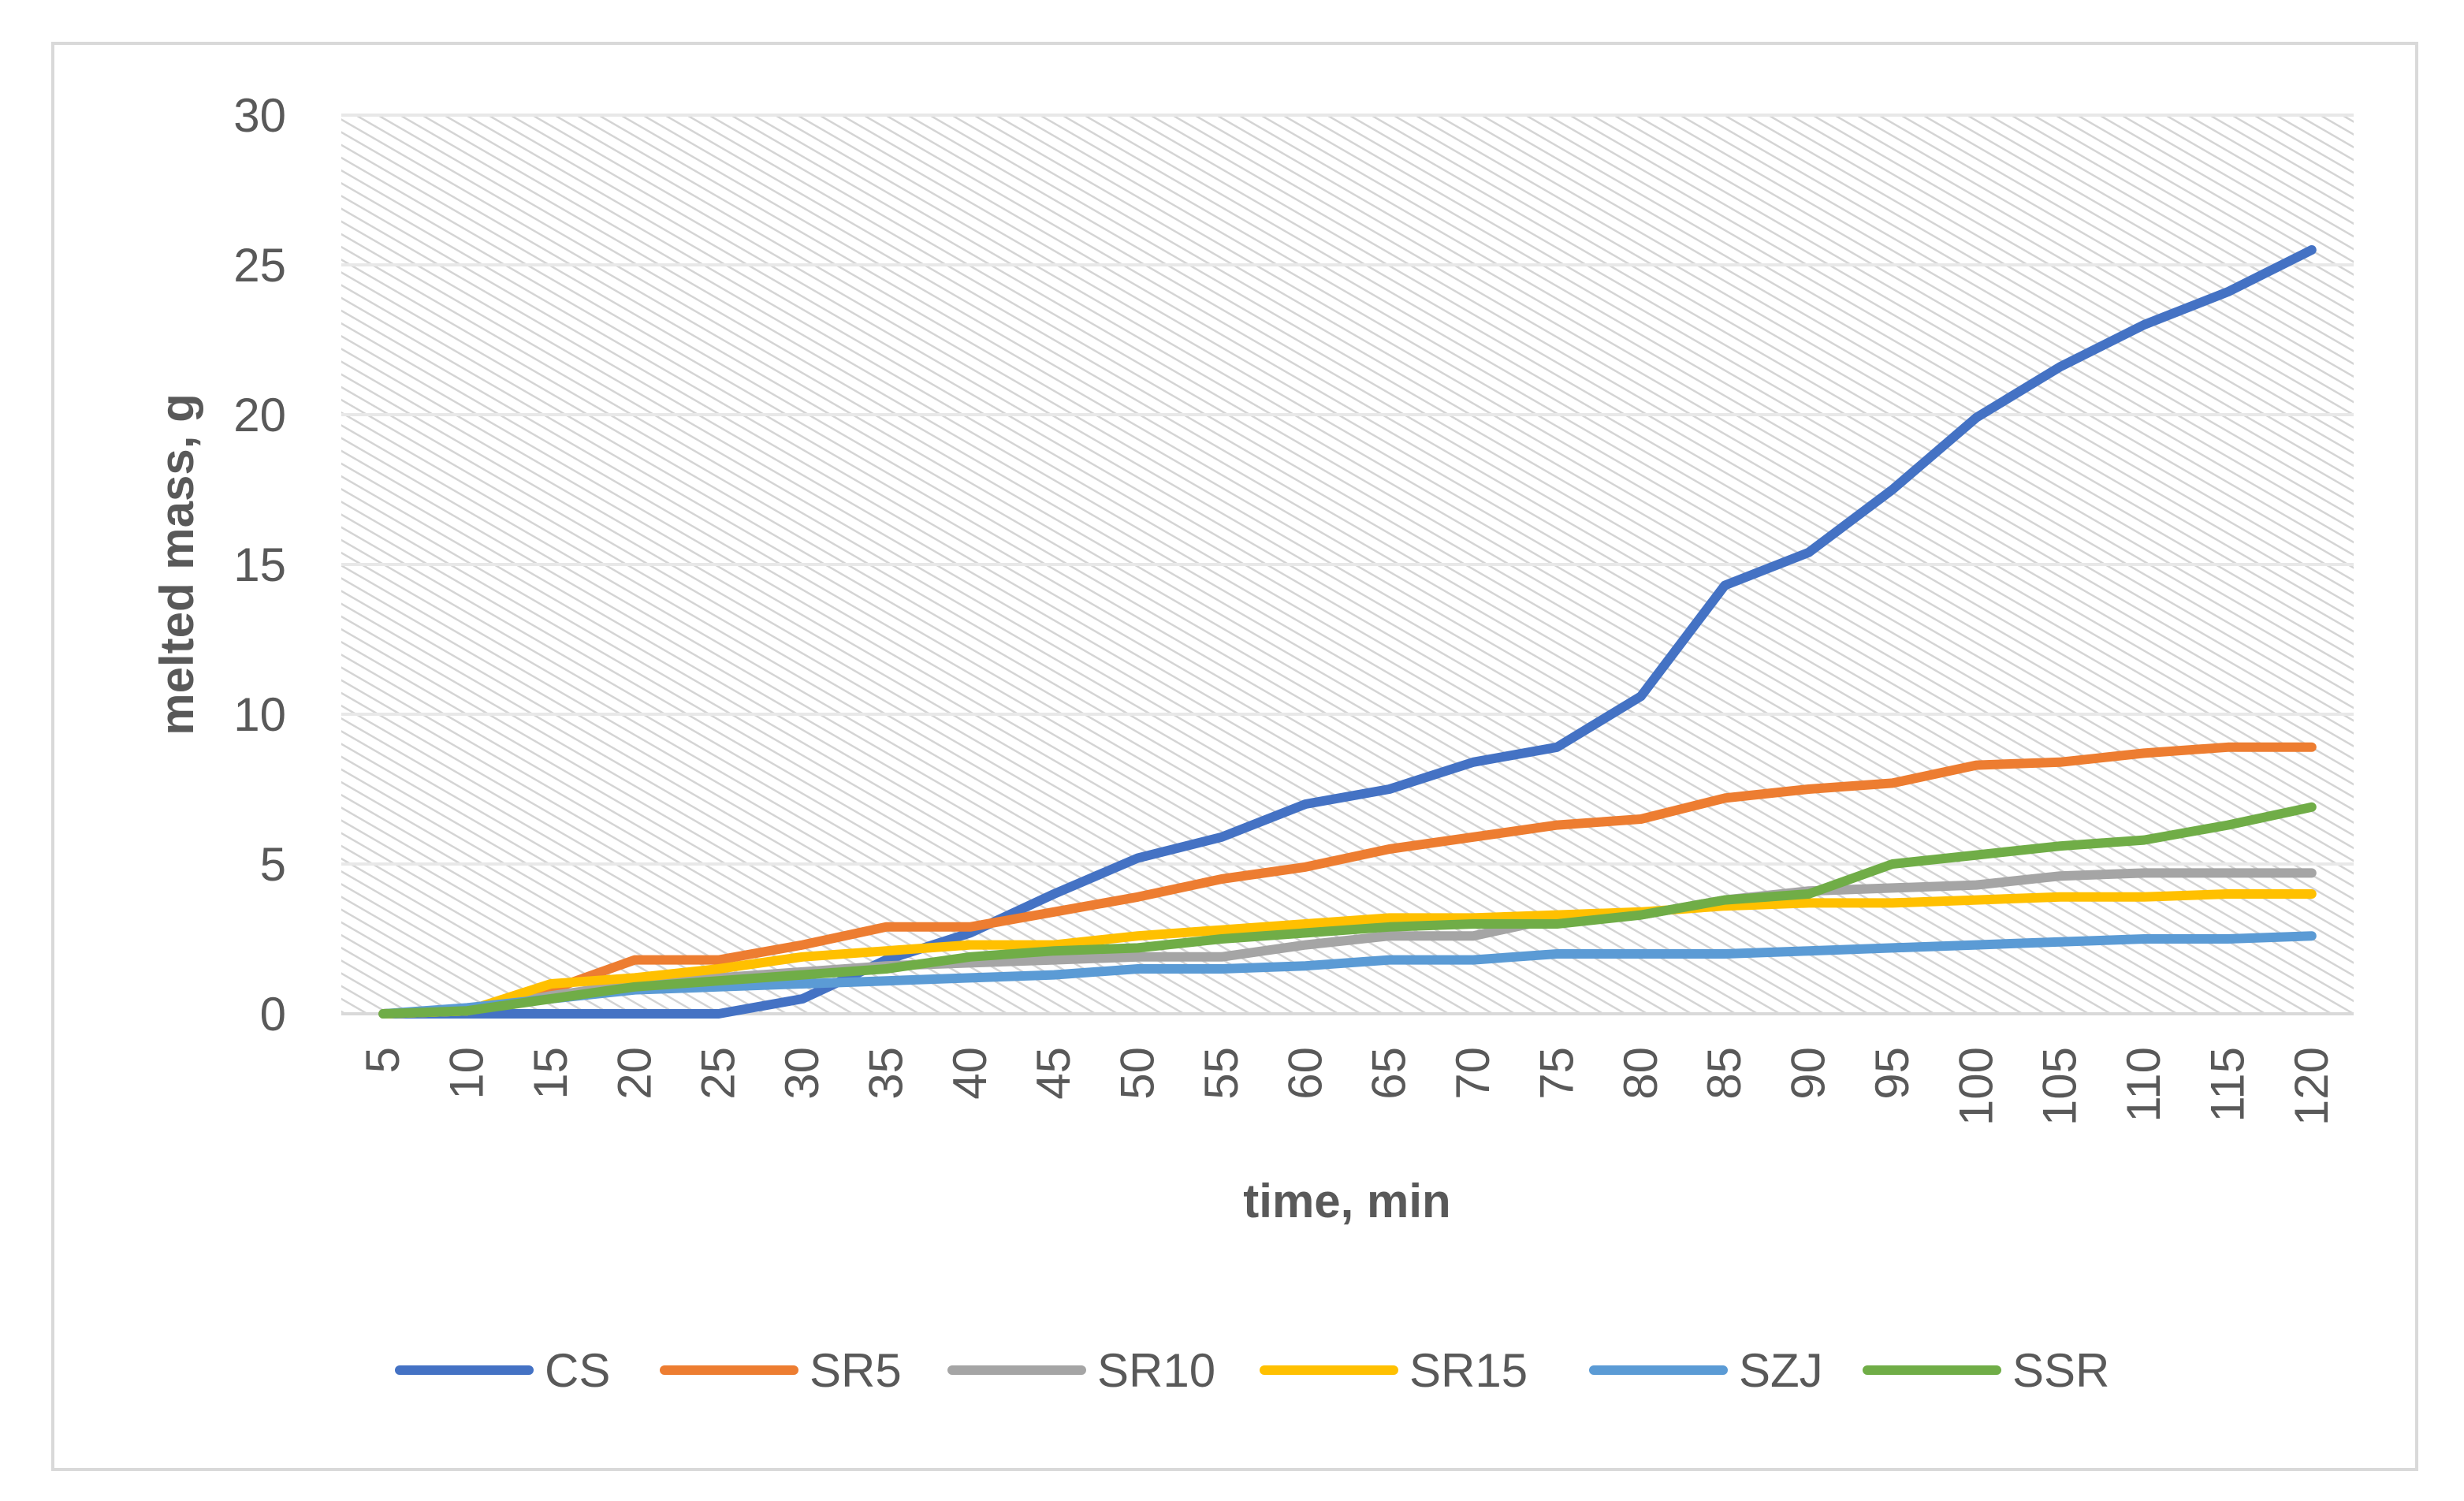  I want to click on y-tick-label: 20, so click(260, 415).